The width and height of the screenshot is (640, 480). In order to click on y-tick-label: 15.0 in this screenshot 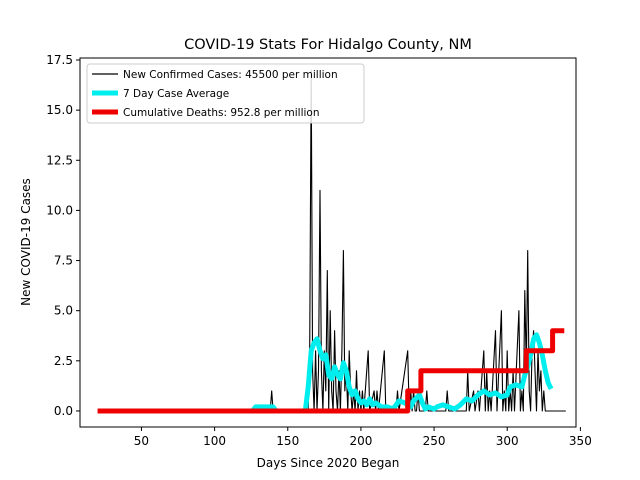, I will do `click(59, 110)`.